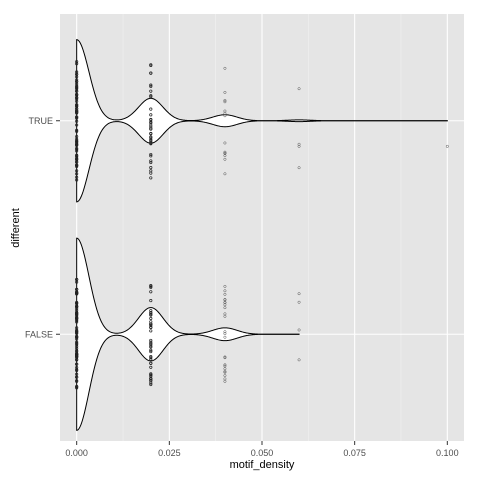 The image size is (480, 480). Describe the element at coordinates (447, 453) in the screenshot. I see `x-tick-label: 0.100` at that location.